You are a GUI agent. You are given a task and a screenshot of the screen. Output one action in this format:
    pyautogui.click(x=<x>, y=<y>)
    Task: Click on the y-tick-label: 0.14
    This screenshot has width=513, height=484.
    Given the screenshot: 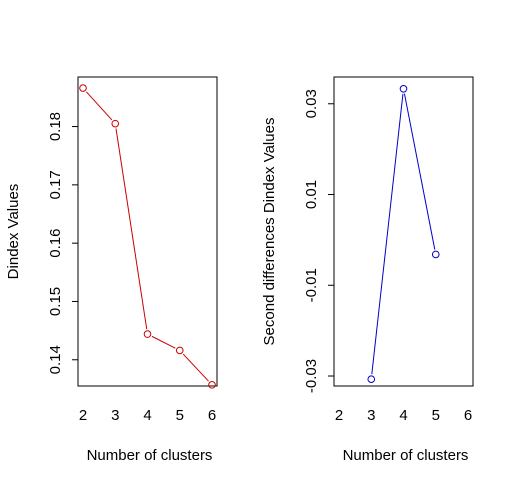 What is the action you would take?
    pyautogui.click(x=55, y=359)
    